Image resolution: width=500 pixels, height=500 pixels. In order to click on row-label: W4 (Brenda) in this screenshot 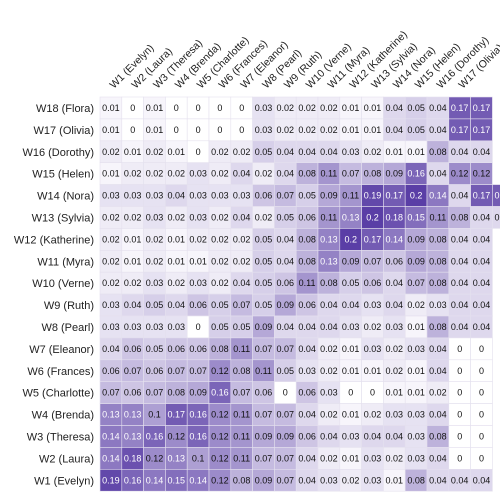, I will do `click(63, 416)`.